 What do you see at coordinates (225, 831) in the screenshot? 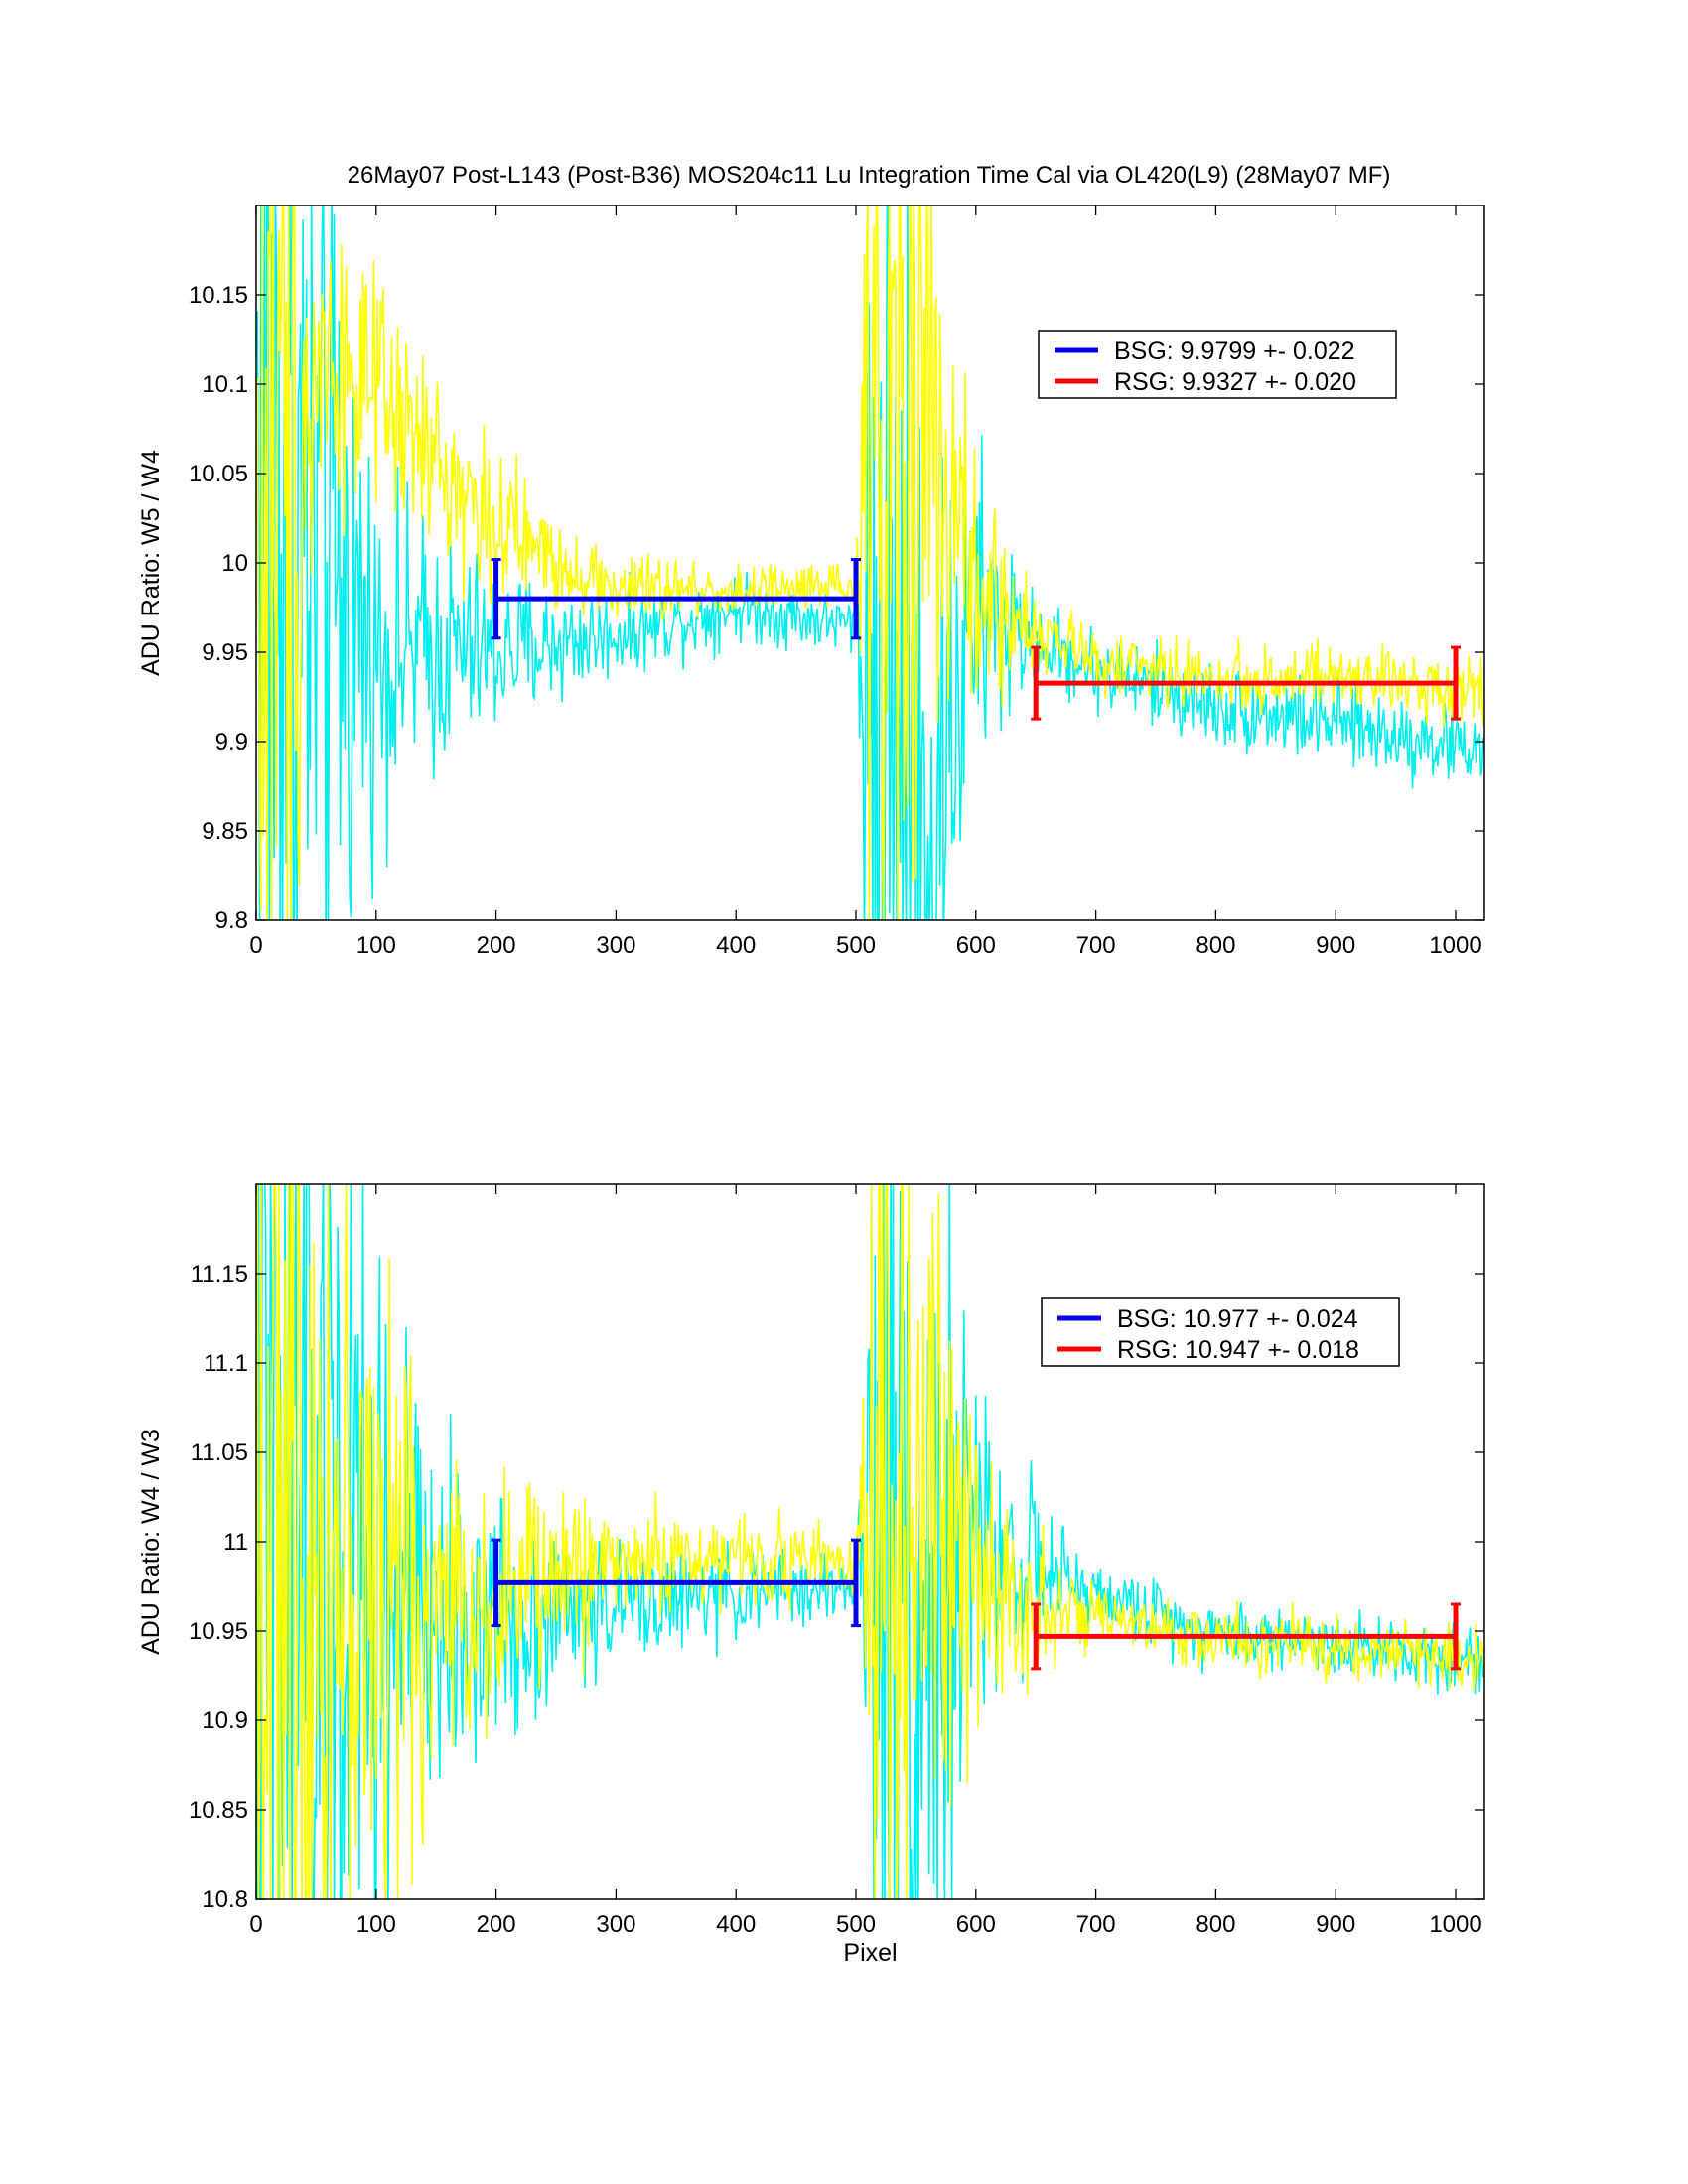
I see `y-tick-label: 9.85` at bounding box center [225, 831].